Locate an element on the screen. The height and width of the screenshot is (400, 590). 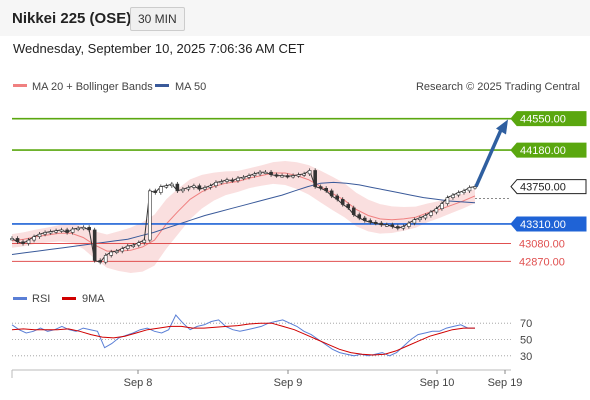
level-label-43080: 43080.00 is located at coordinates (542, 244).